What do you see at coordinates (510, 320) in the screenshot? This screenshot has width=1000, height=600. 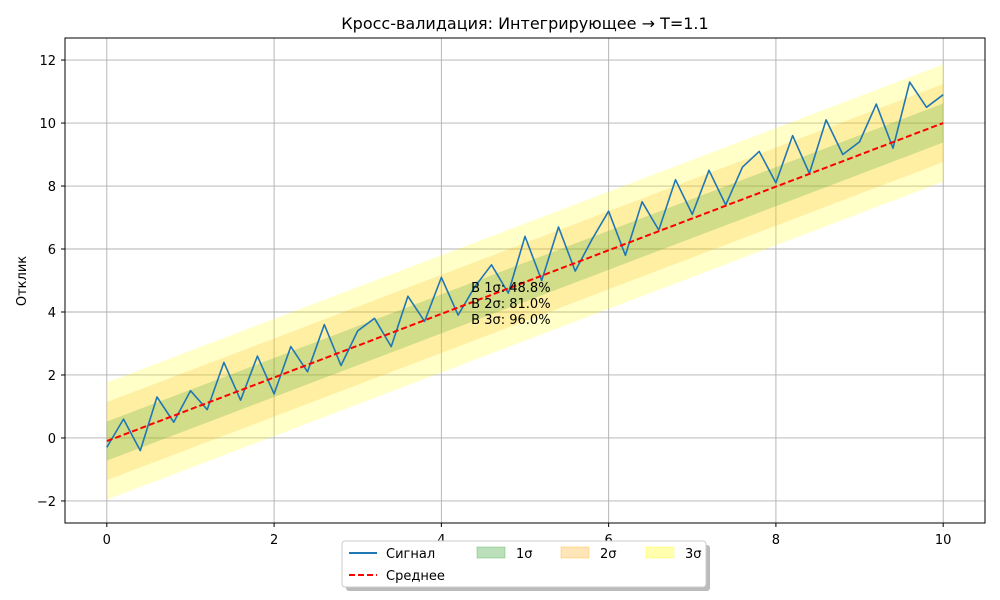 I see `annotation-3sigma: В 3σ: 96.0%` at bounding box center [510, 320].